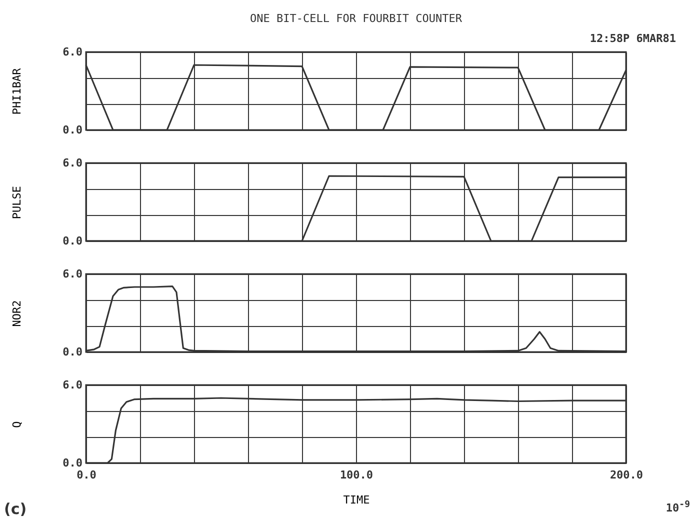  I want to click on chart-title: ONE BIT-CELL FOR FOURBIT COUNTER, so click(356, 18).